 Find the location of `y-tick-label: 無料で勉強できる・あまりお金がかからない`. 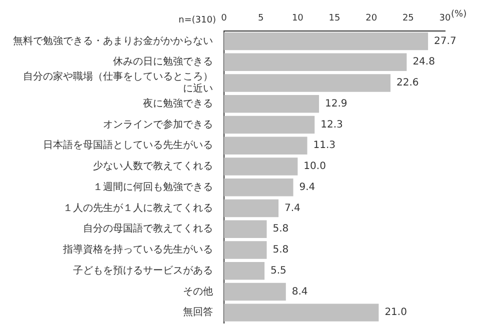

y-tick-label: 無料で勉強できる・あまりお金がかからない is located at coordinates (113, 40).